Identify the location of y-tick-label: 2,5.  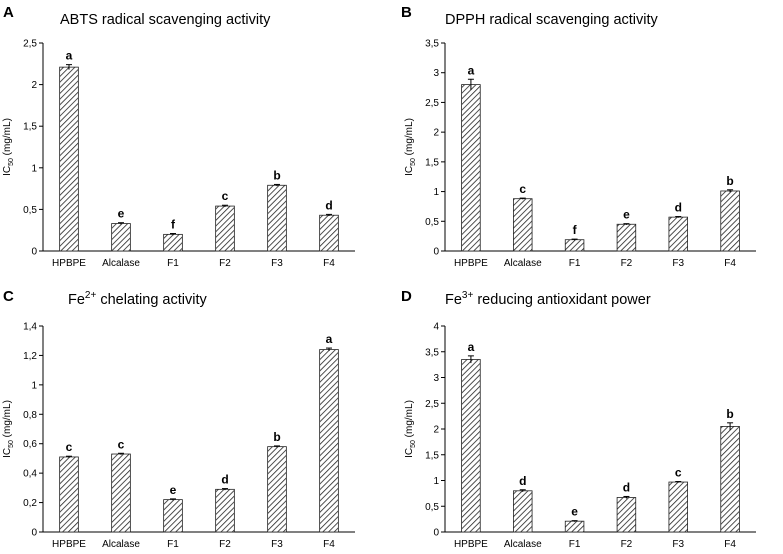
(30, 44).